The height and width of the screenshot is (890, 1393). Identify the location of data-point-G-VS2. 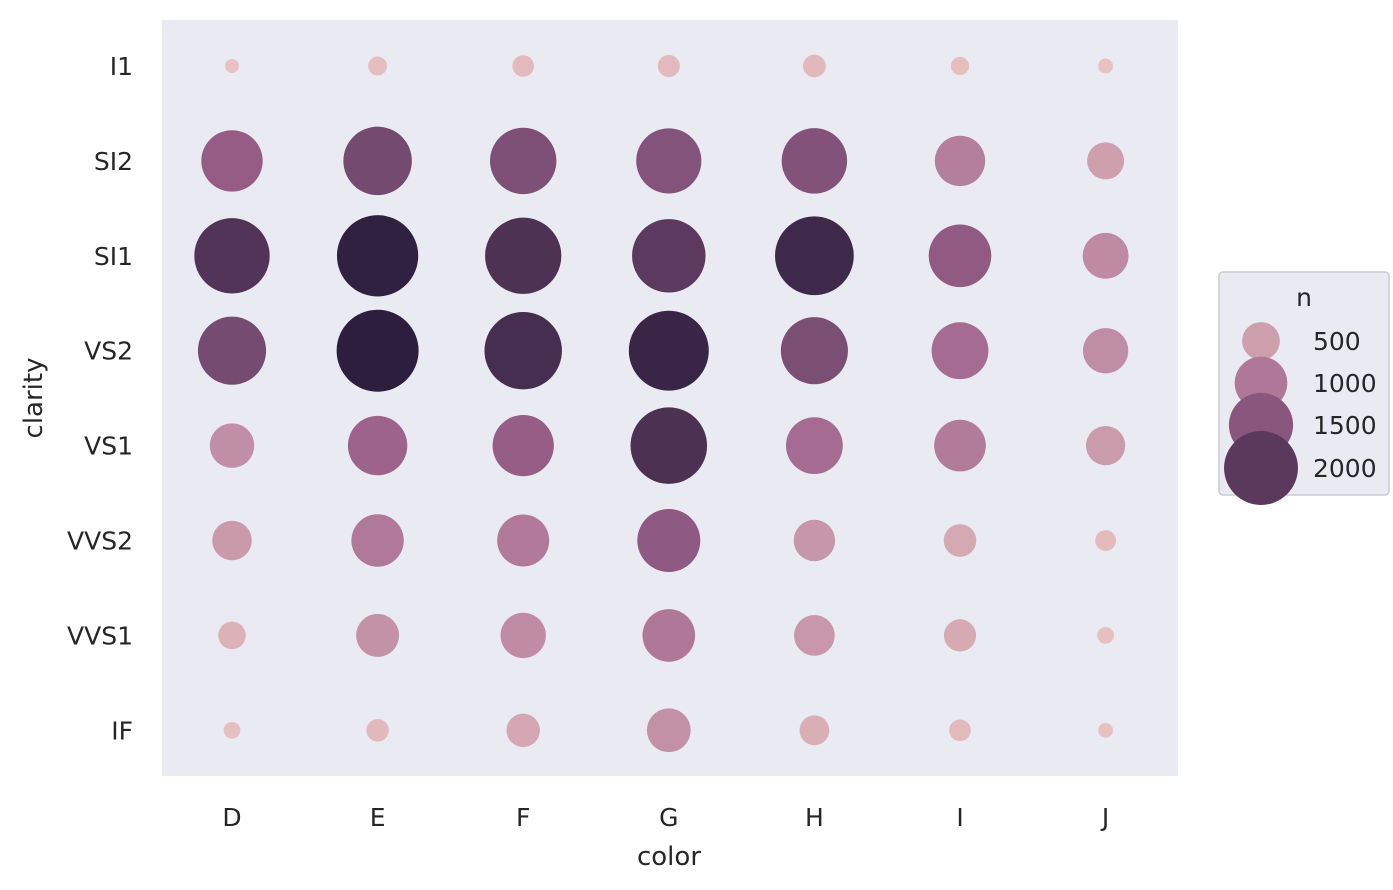
(668, 350).